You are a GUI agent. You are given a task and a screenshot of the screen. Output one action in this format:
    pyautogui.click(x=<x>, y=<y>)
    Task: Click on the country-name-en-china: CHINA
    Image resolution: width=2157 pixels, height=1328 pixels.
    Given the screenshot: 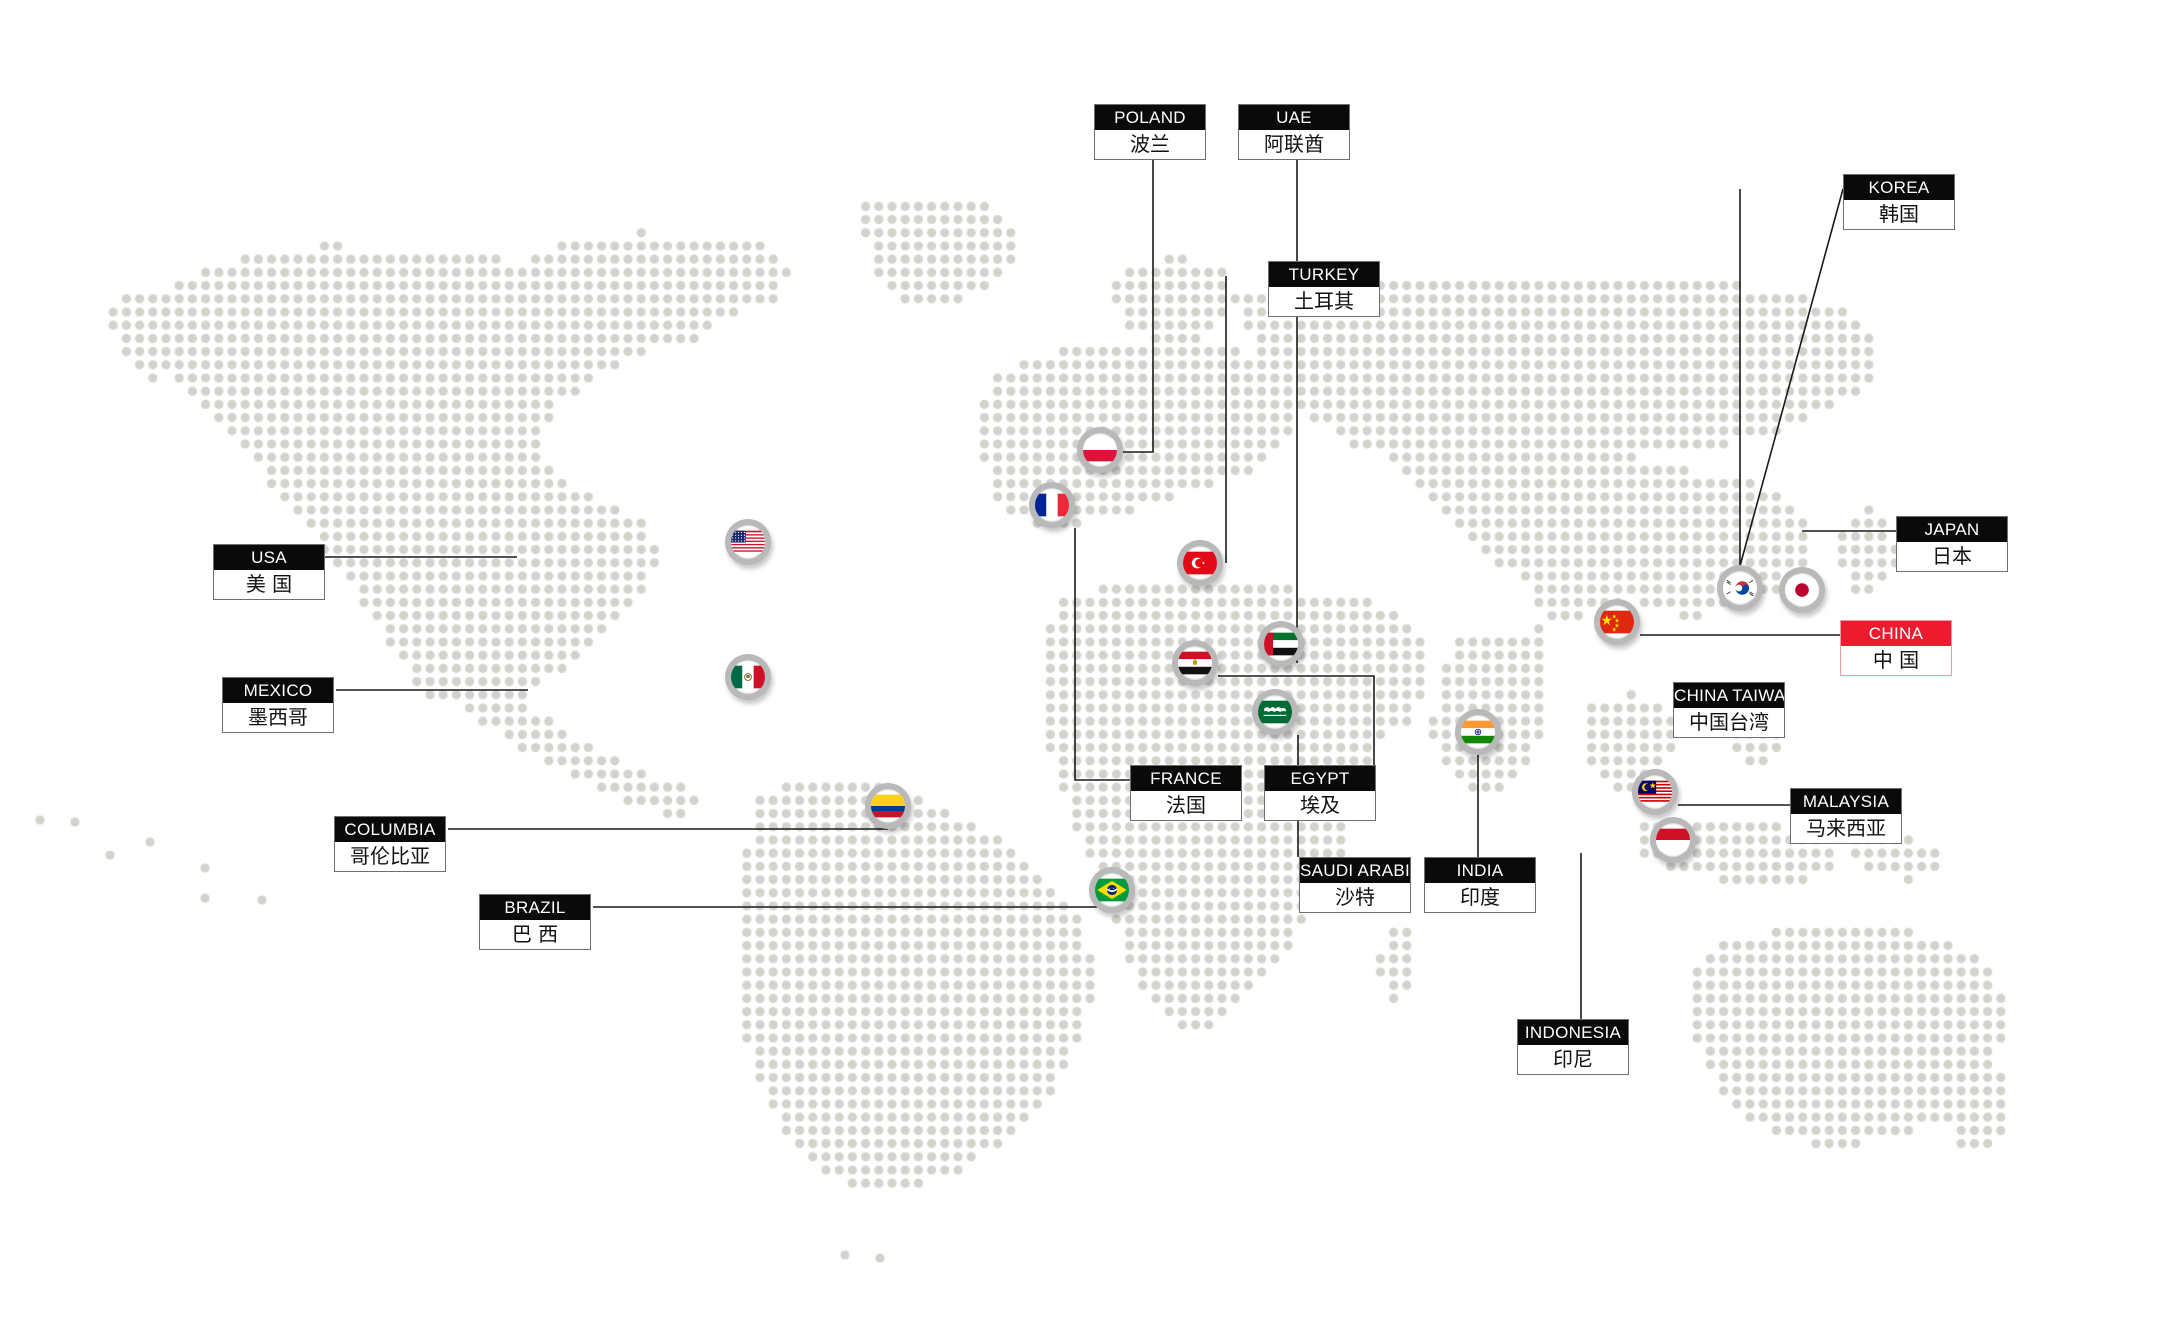 What is the action you would take?
    pyautogui.click(x=1896, y=633)
    